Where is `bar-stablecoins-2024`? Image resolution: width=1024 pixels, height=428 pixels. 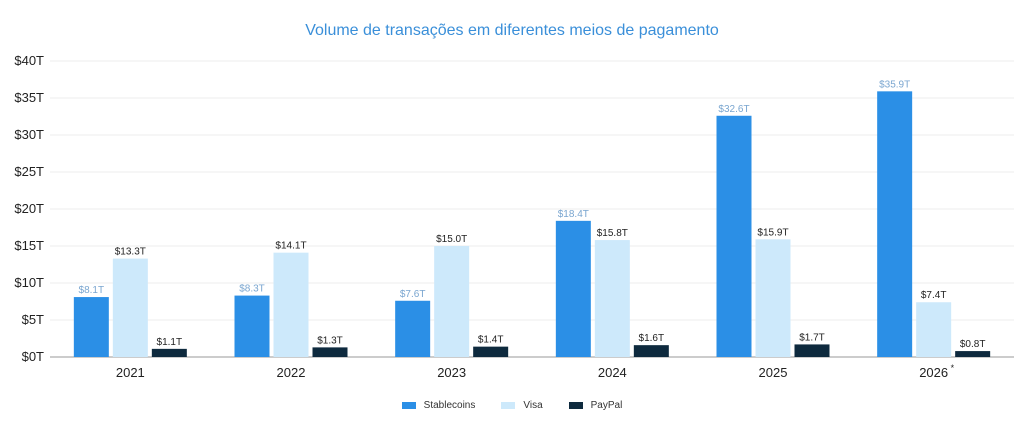 bar-stablecoins-2024 is located at coordinates (573, 288).